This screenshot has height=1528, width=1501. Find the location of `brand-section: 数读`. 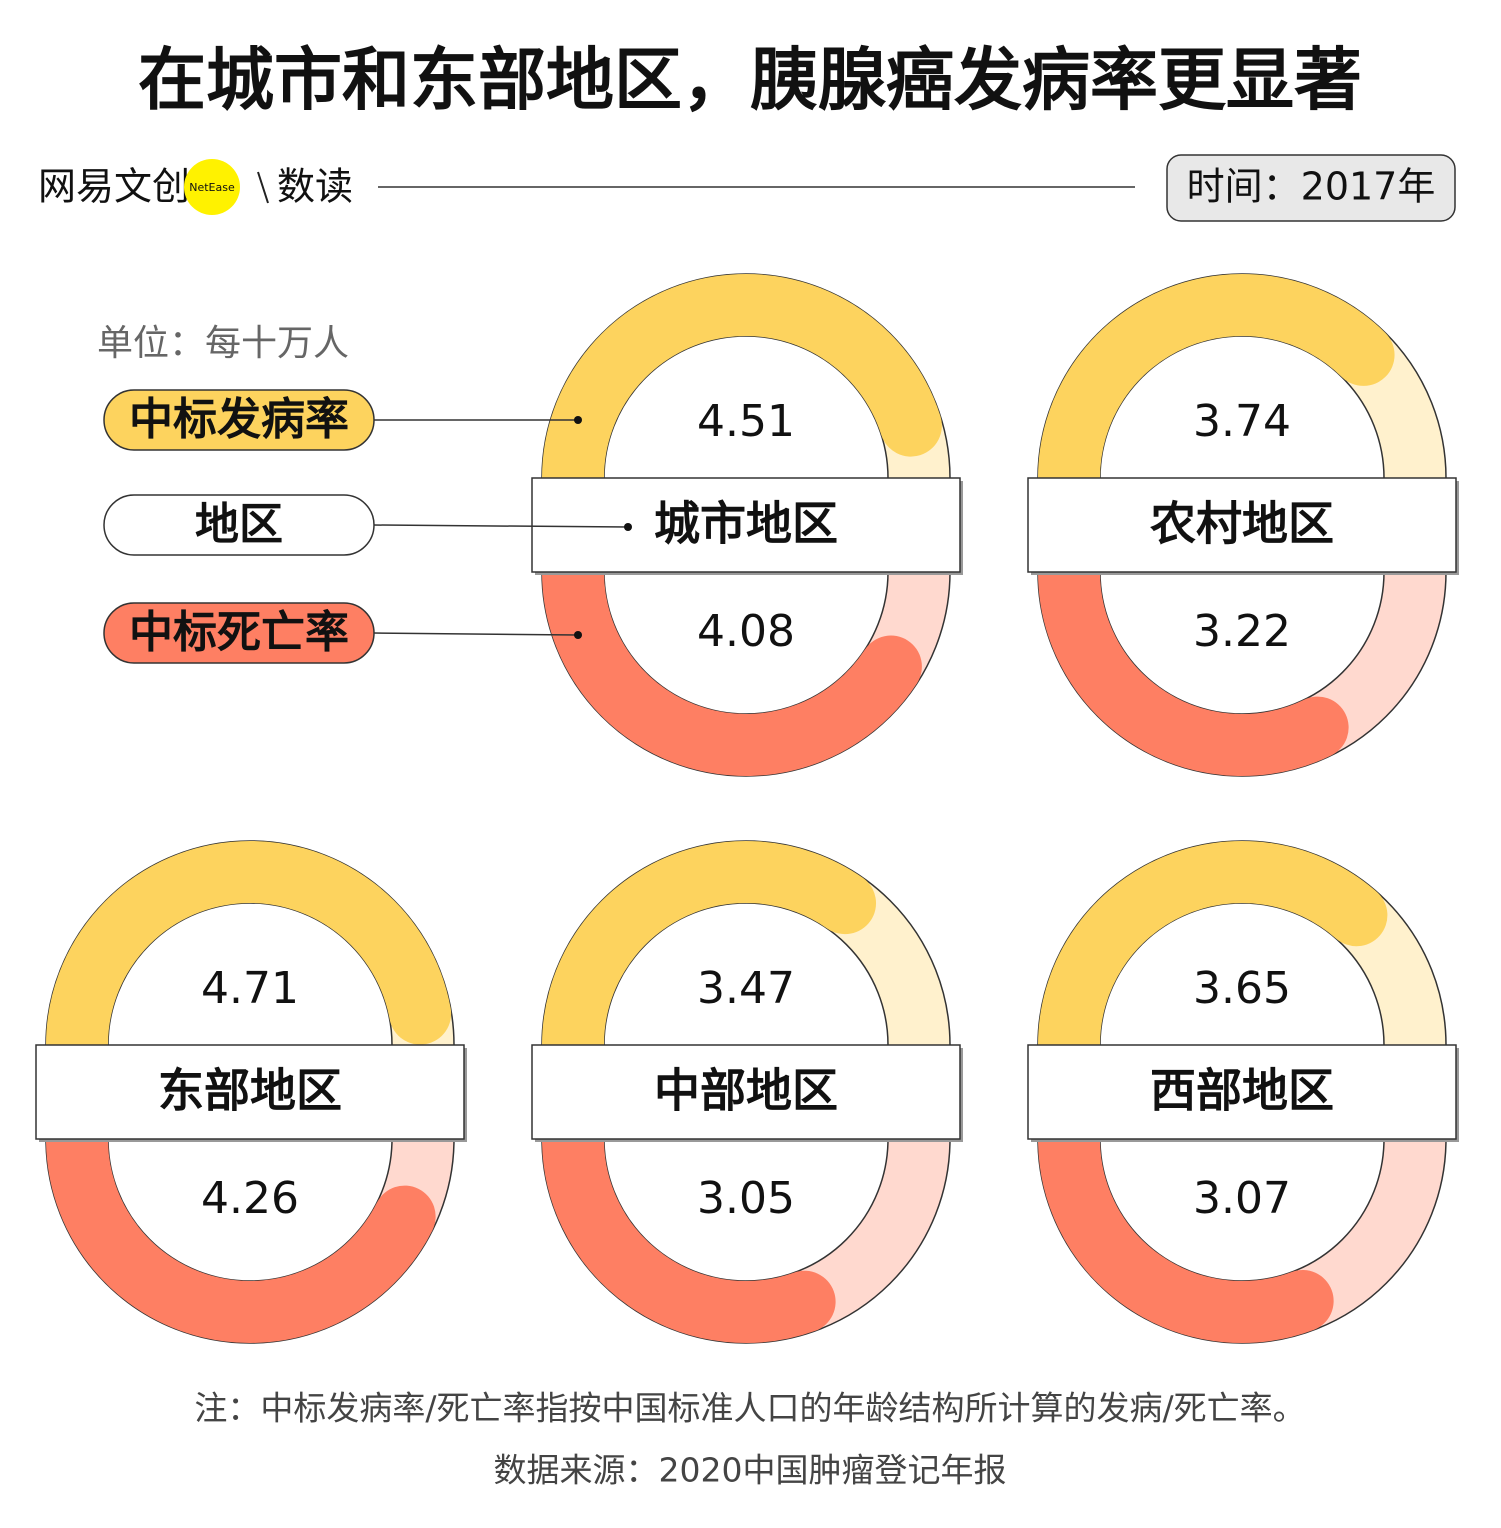

brand-section: 数读 is located at coordinates (315, 187).